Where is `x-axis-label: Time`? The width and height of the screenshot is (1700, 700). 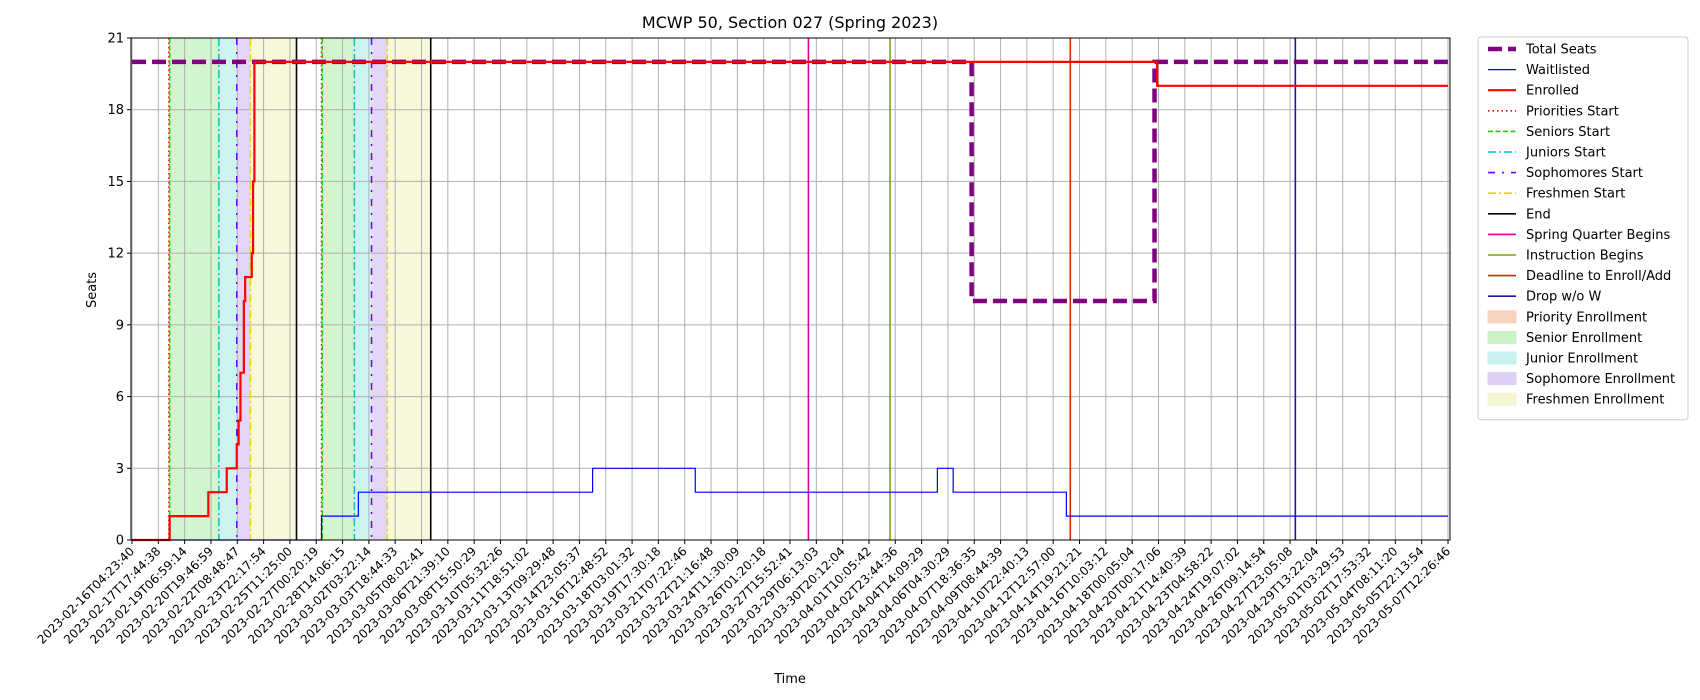
x-axis-label: Time is located at coordinates (789, 679).